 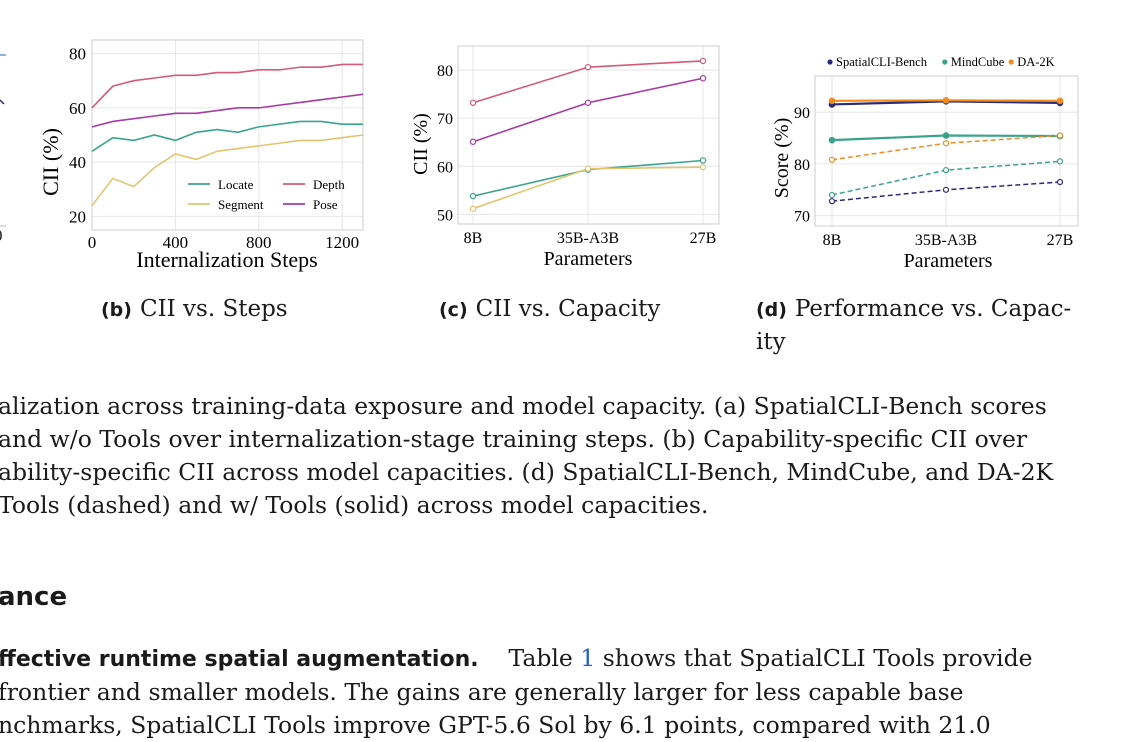 What do you see at coordinates (946, 240) in the screenshot?
I see `chart-d-xtick: 35B-A3B` at bounding box center [946, 240].